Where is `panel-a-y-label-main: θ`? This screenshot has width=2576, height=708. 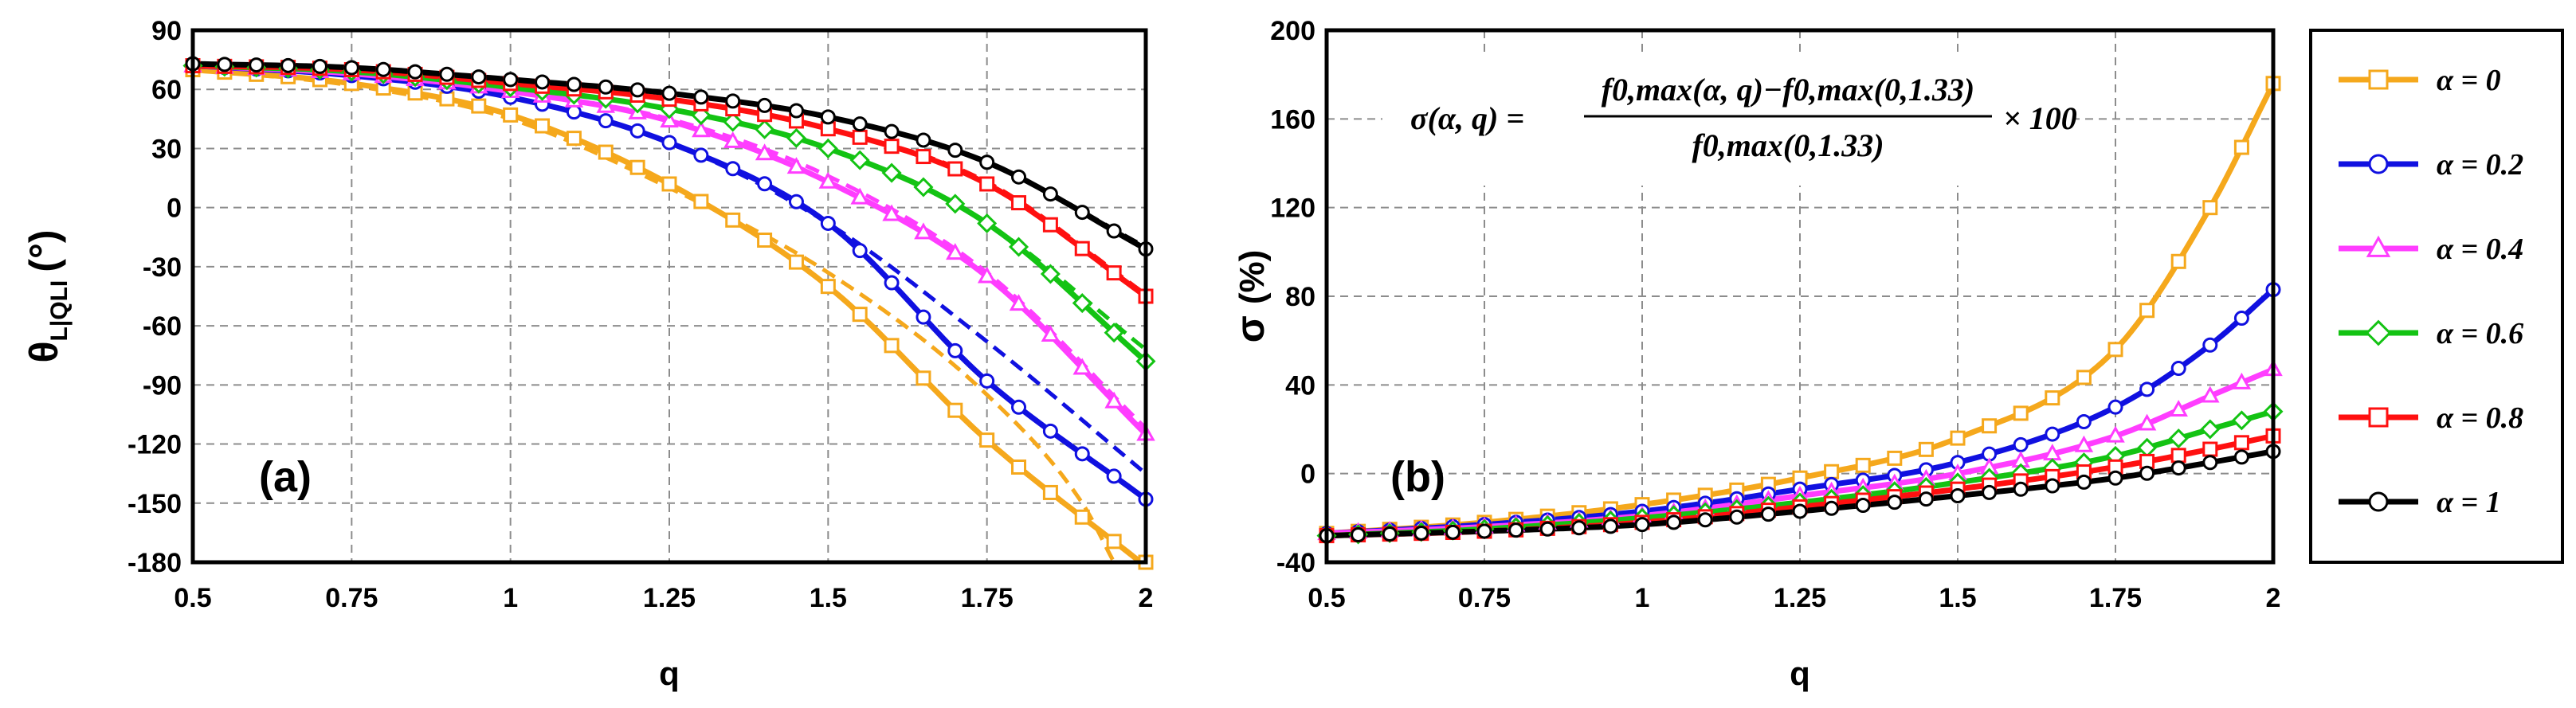
panel-a-y-label-main: θ is located at coordinates (44, 351).